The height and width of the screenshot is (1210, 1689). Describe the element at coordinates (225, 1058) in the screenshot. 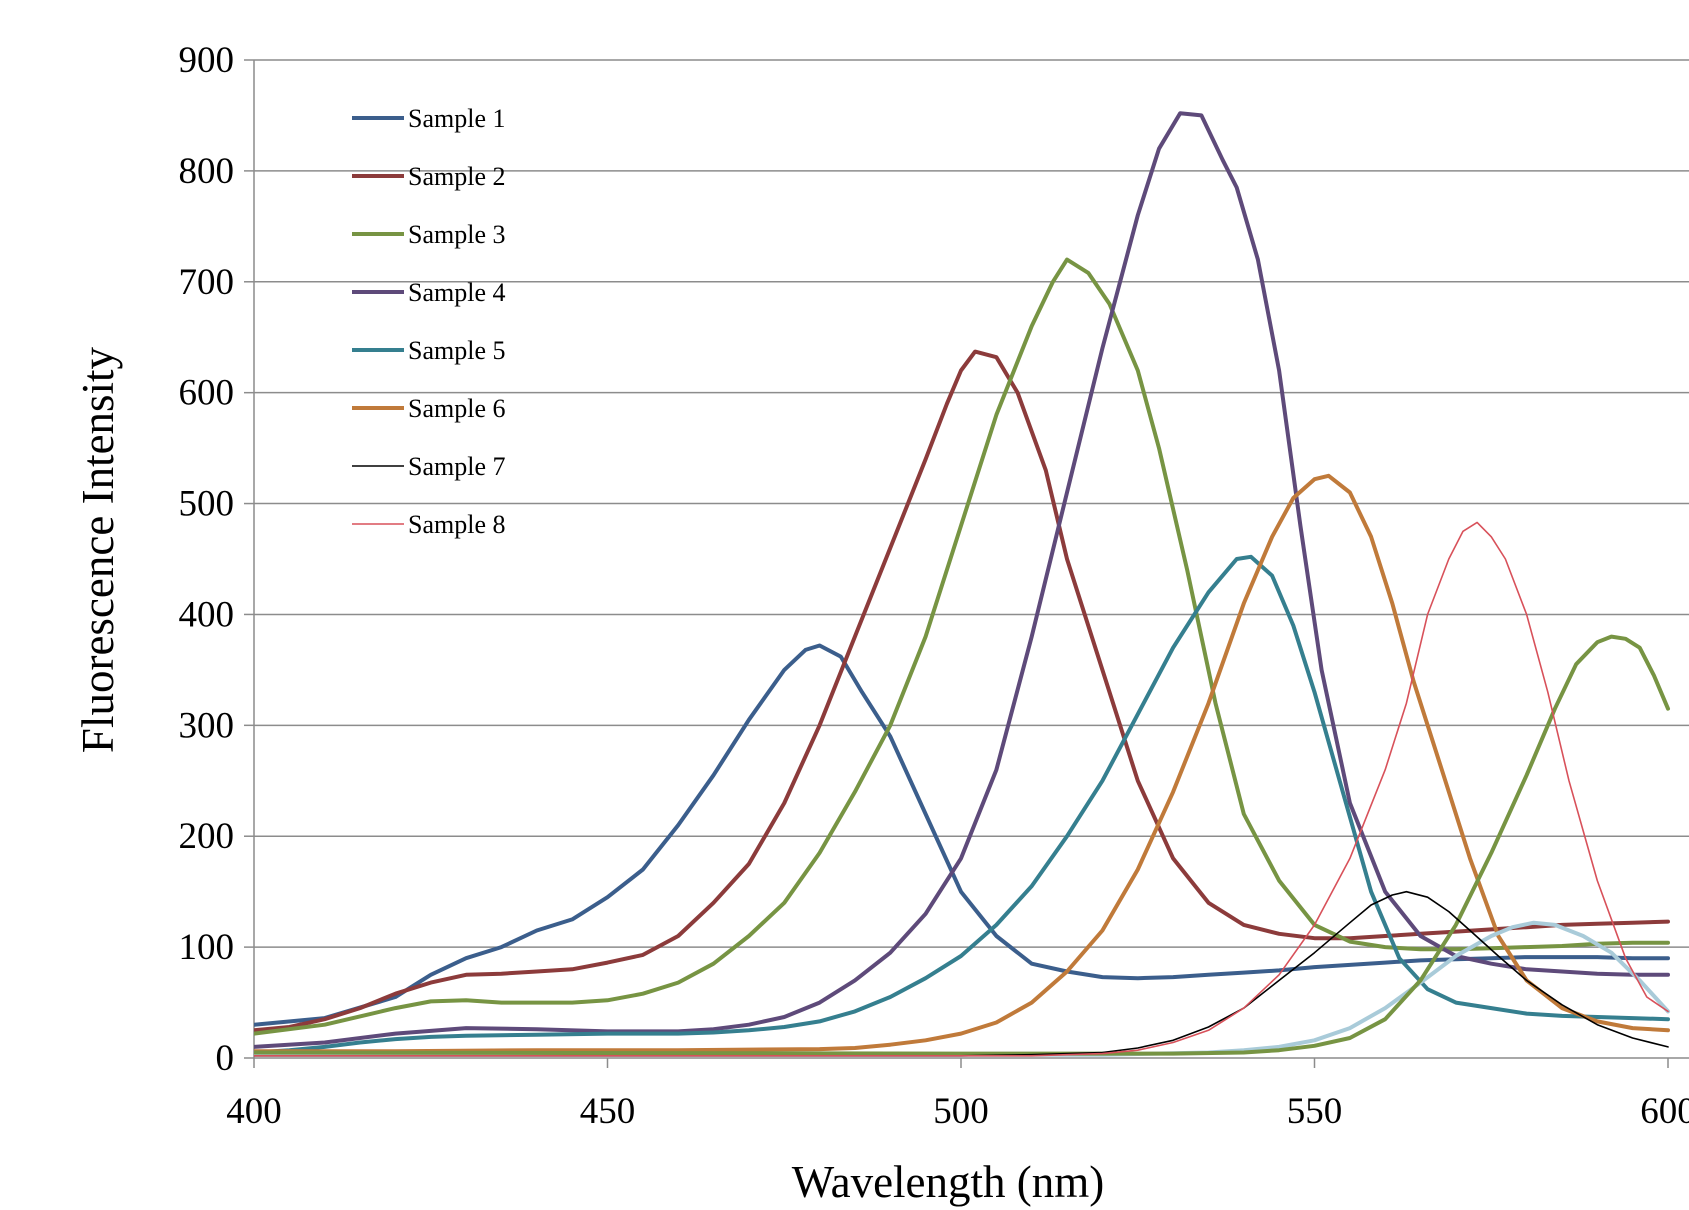

I see `y-tick-label: 0` at that location.